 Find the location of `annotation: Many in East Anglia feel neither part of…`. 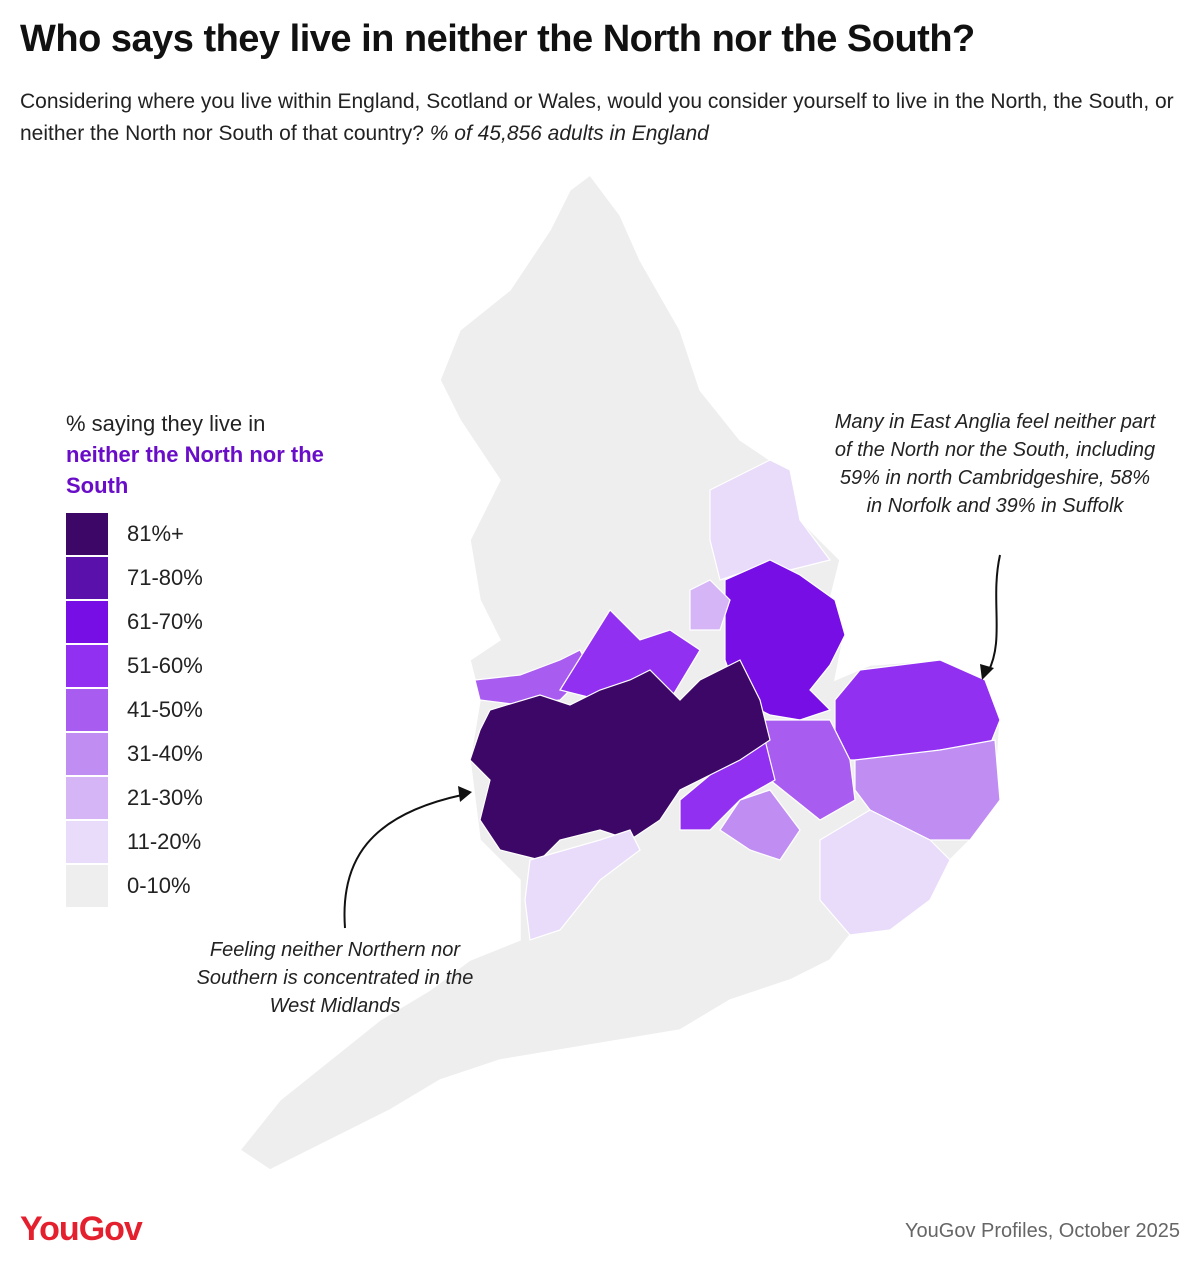

annotation: Many in East Anglia feel neither part of… is located at coordinates (995, 464).